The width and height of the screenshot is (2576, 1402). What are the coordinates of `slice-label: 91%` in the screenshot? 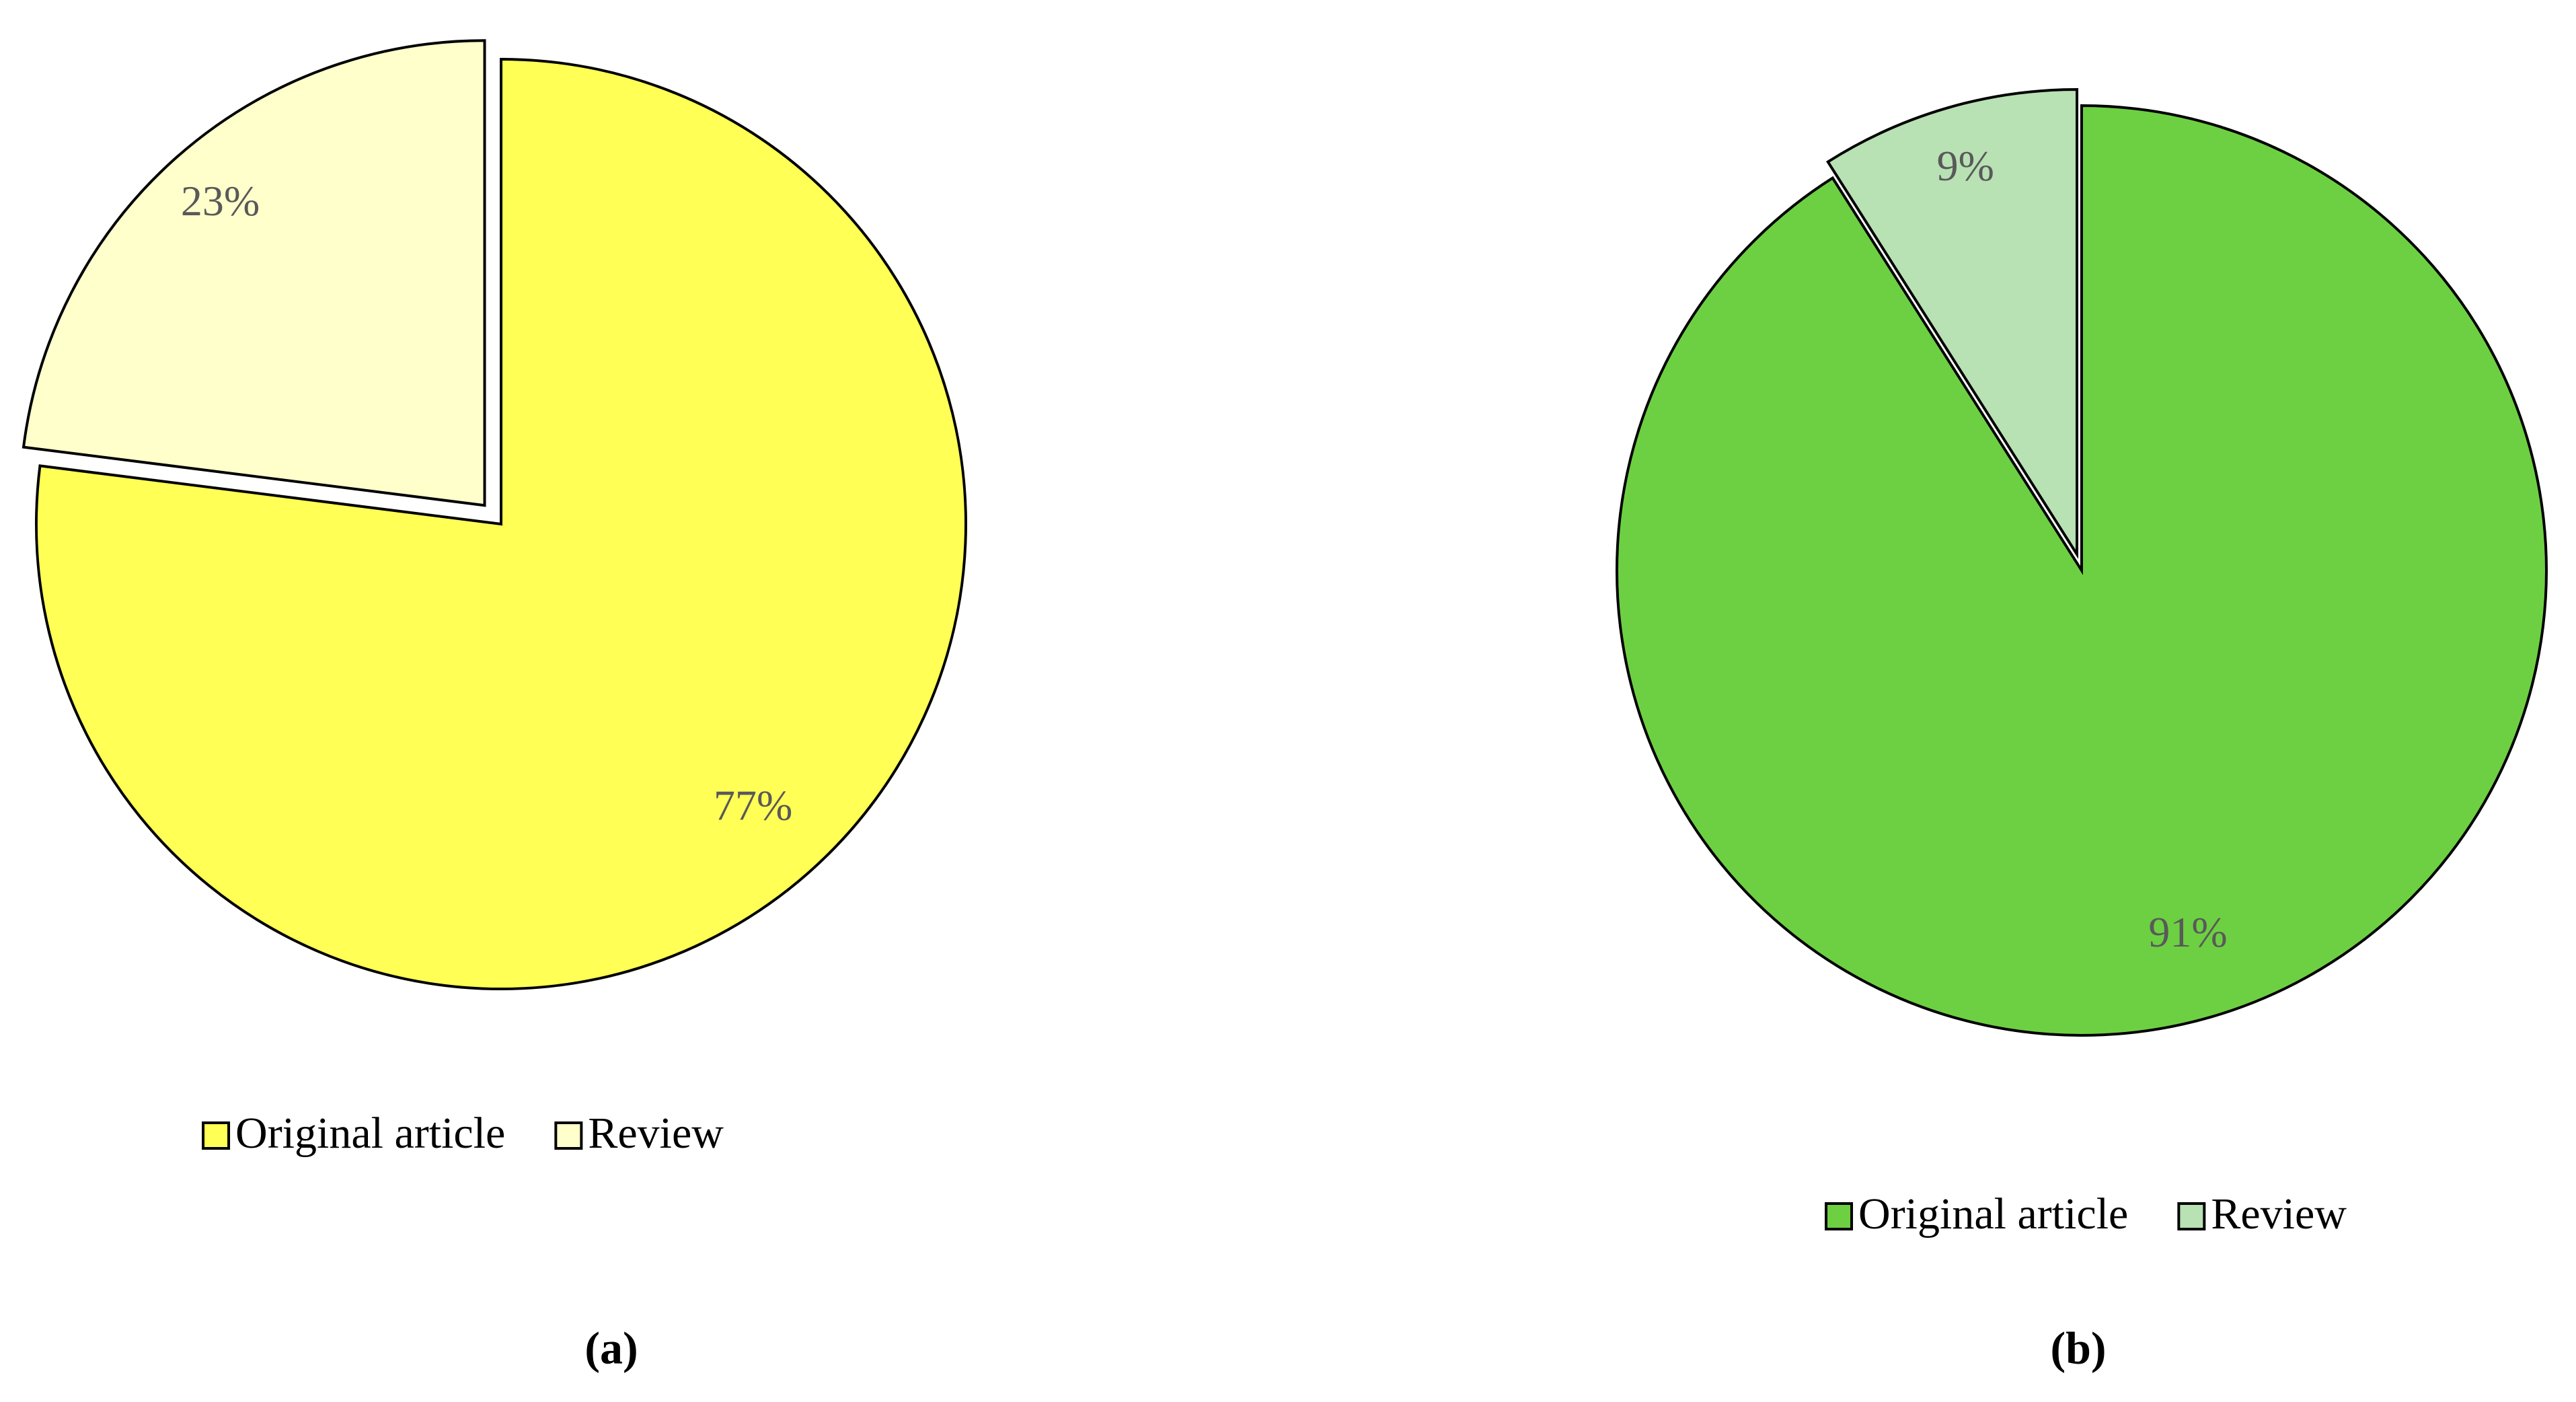 It's located at (2187, 932).